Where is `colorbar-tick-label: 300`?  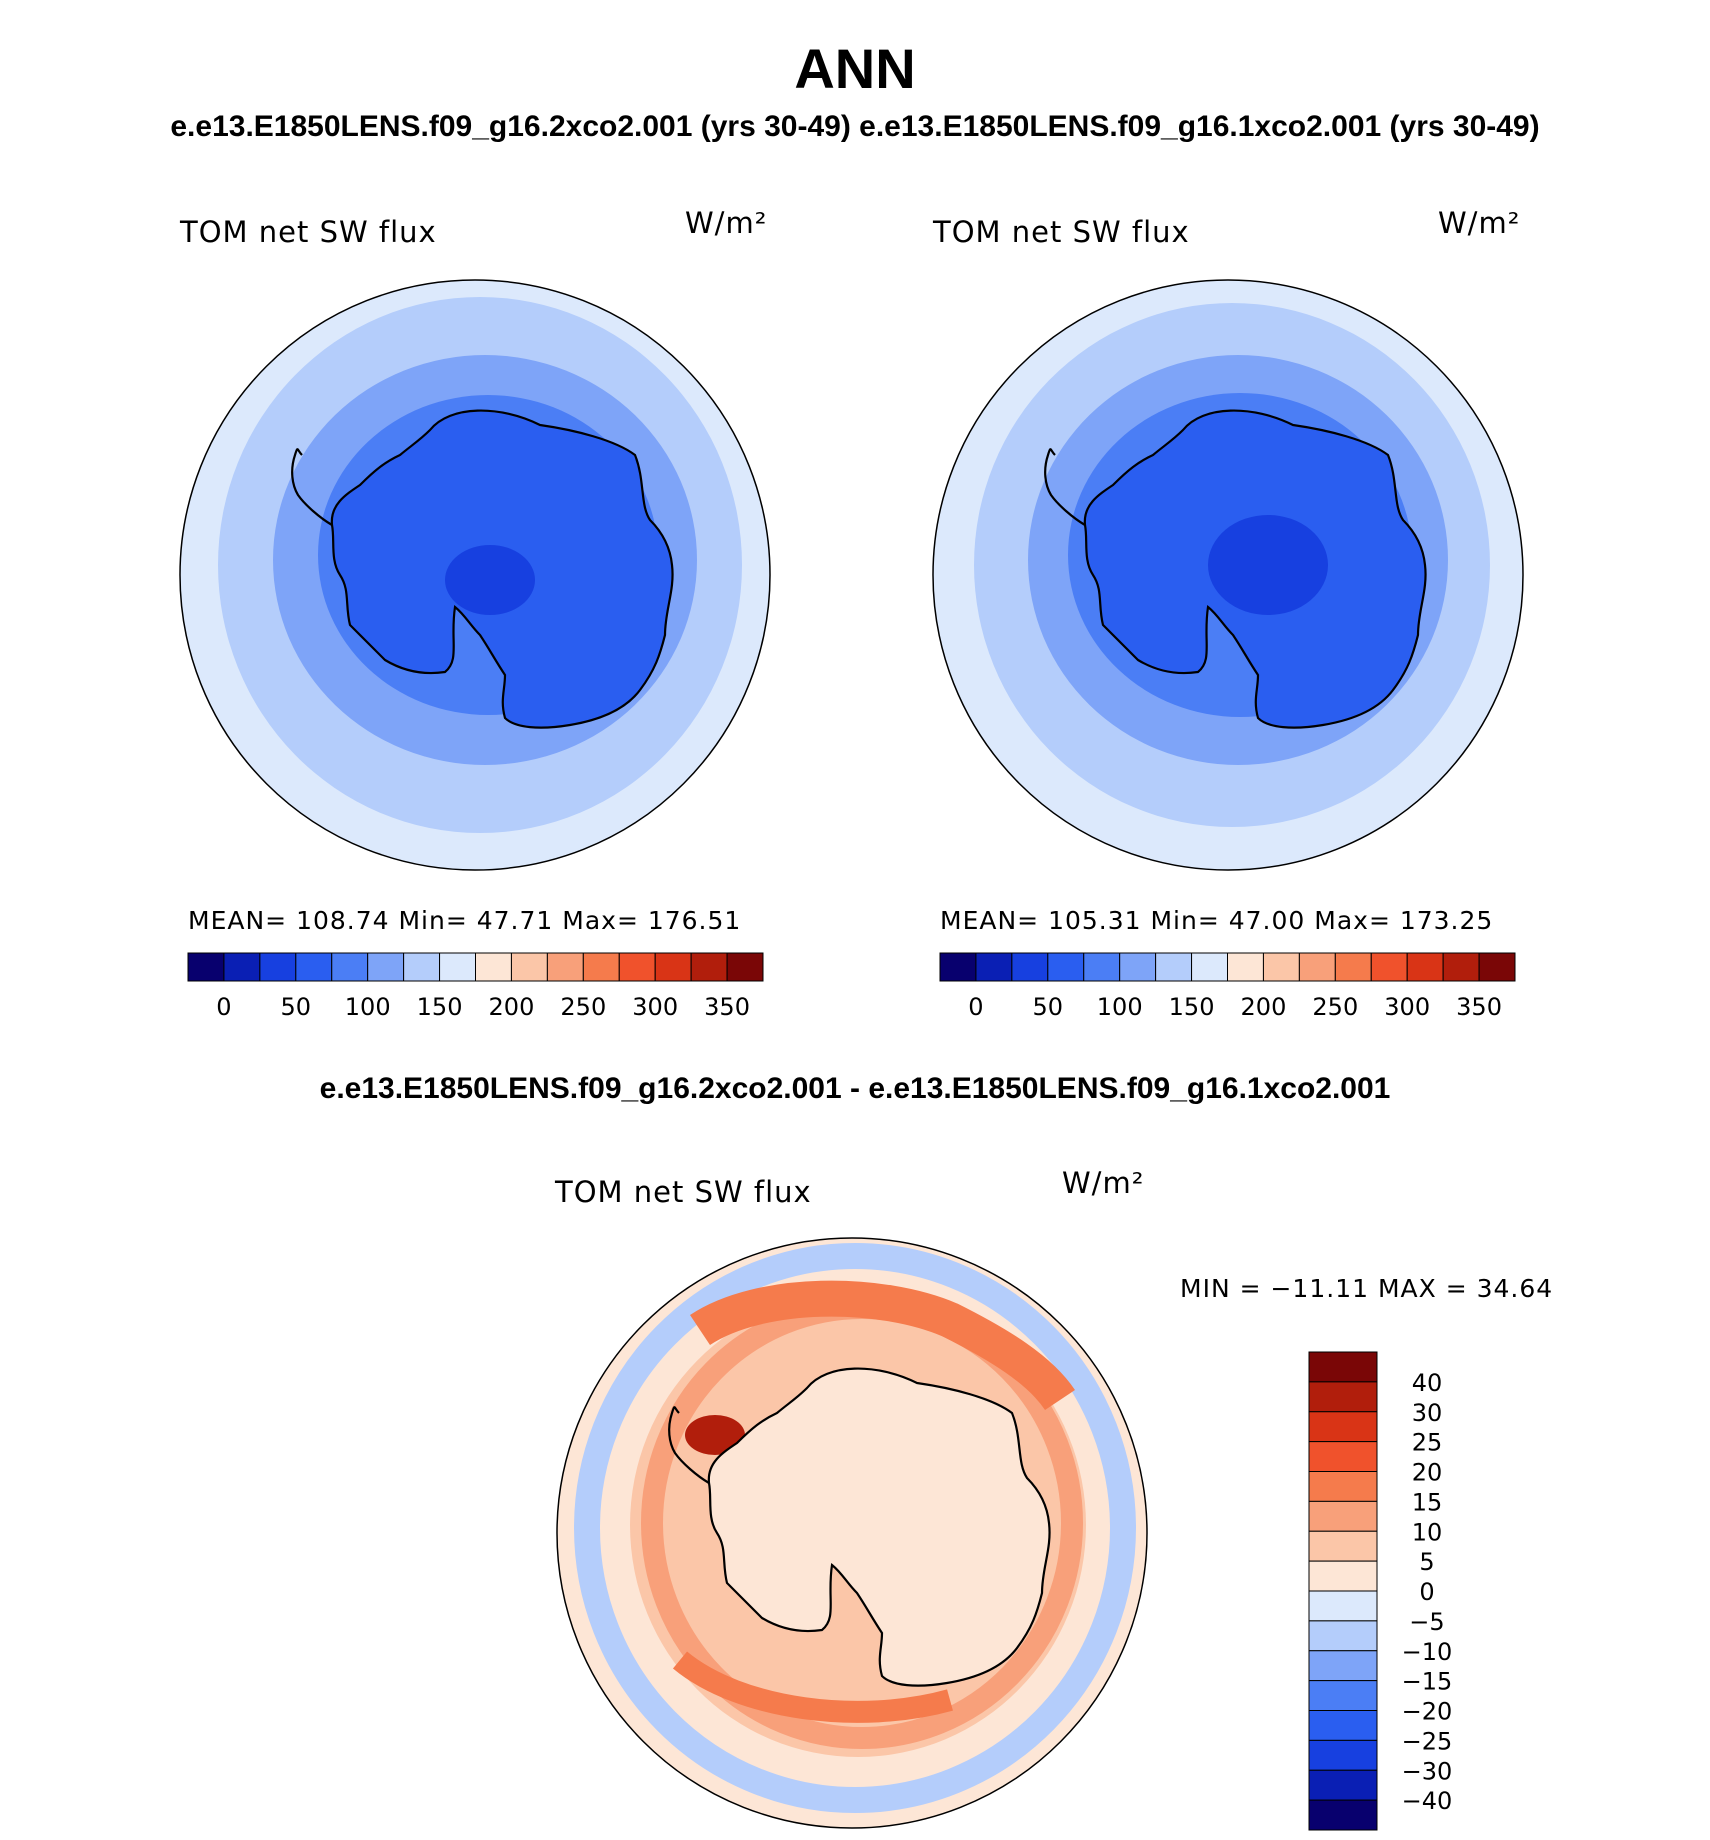
colorbar-tick-label: 300 is located at coordinates (1407, 1007).